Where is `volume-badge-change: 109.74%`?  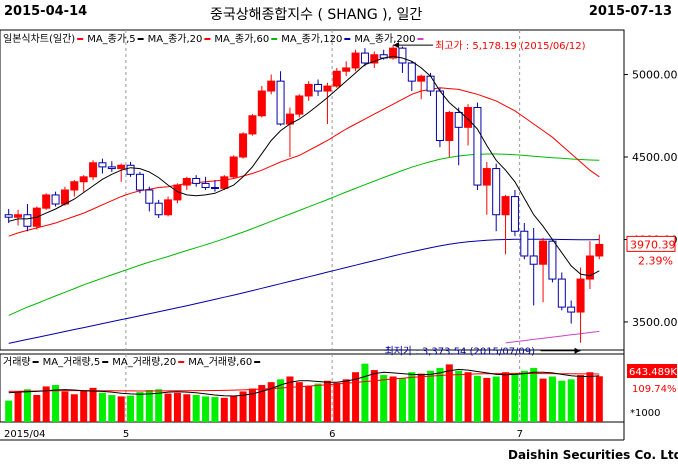 volume-badge-change: 109.74% is located at coordinates (654, 389).